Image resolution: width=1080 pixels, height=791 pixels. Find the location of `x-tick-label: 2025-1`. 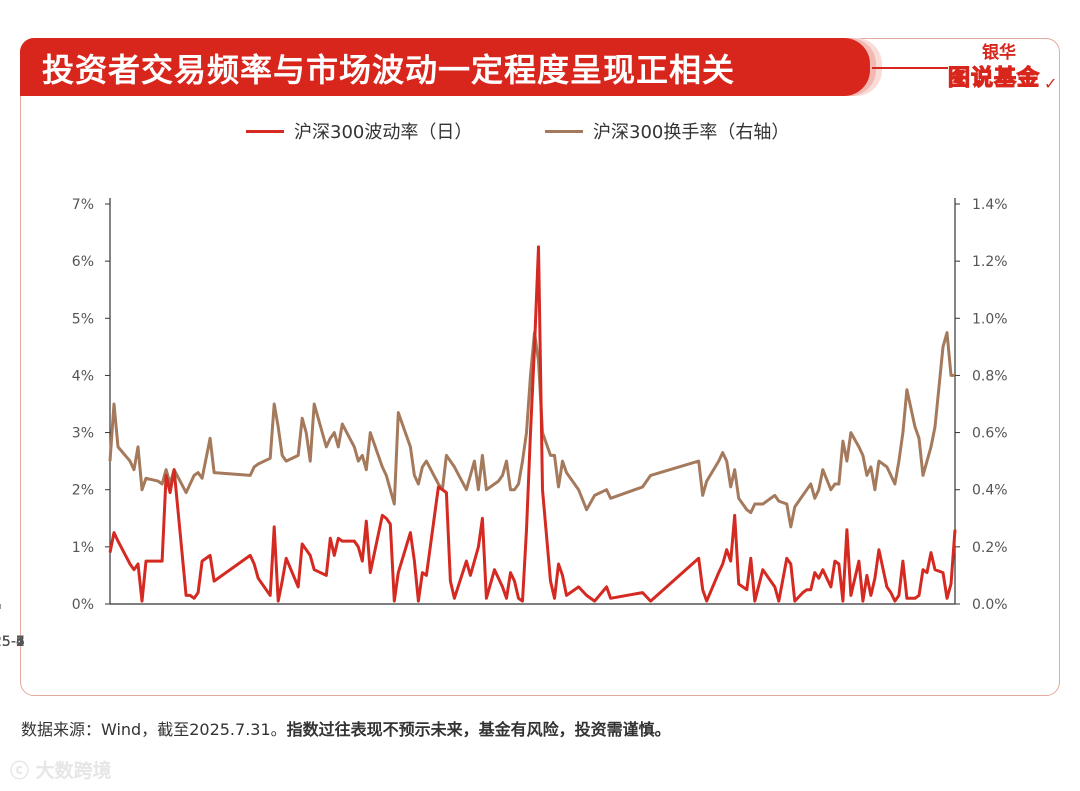

x-tick-label: 2025-1 is located at coordinates (12, 642).